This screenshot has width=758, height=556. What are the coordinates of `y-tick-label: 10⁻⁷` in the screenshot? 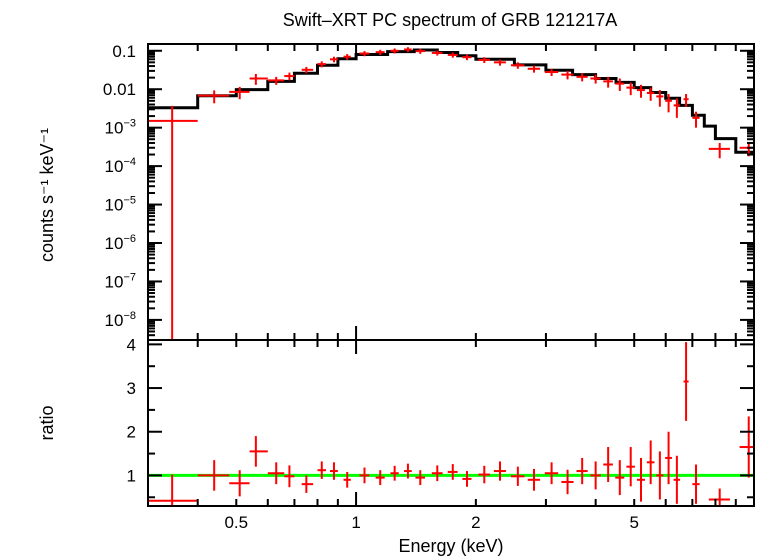 It's located at (120, 281).